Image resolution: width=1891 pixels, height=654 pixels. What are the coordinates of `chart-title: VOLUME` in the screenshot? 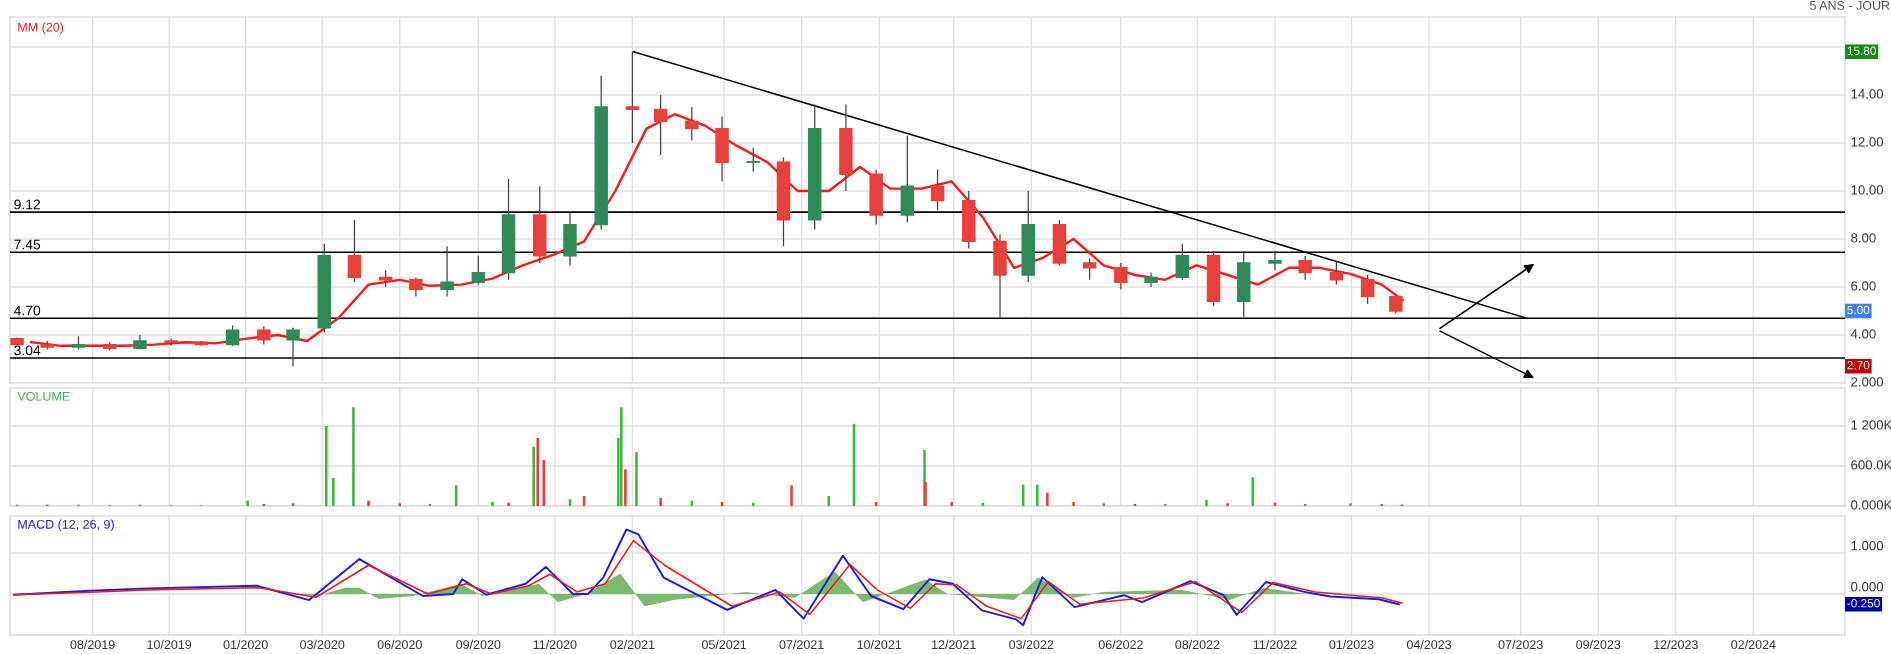 It's located at (43, 396).